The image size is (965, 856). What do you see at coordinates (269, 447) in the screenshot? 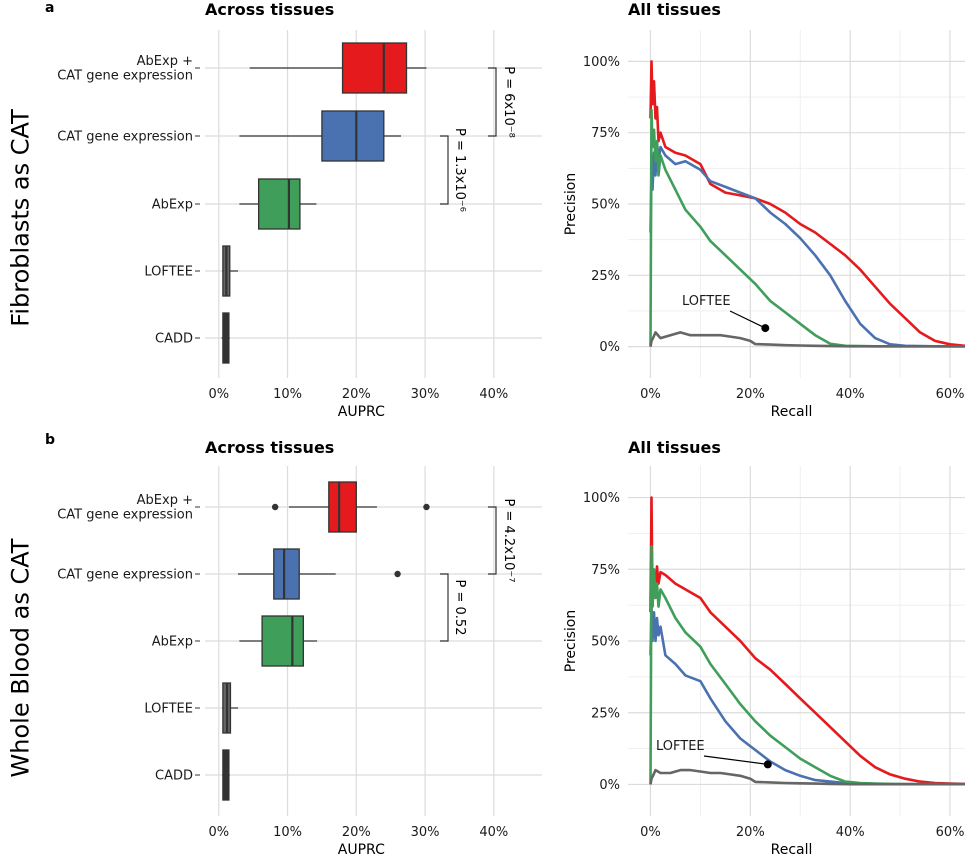
I see `box-title-b: Across tissues` at bounding box center [269, 447].